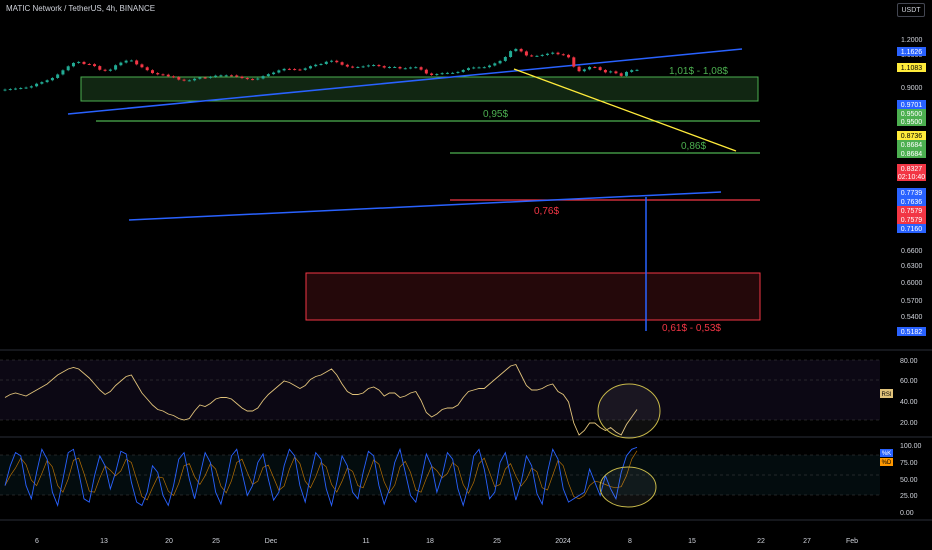 The image size is (932, 550). I want to click on price-axis-tick: 0.5400, so click(912, 317).